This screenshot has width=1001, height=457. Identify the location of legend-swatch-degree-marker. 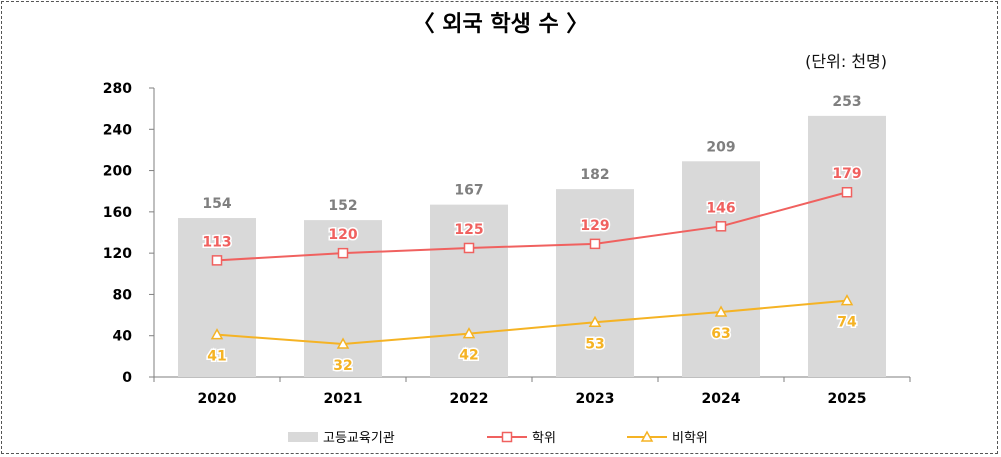
(507, 437).